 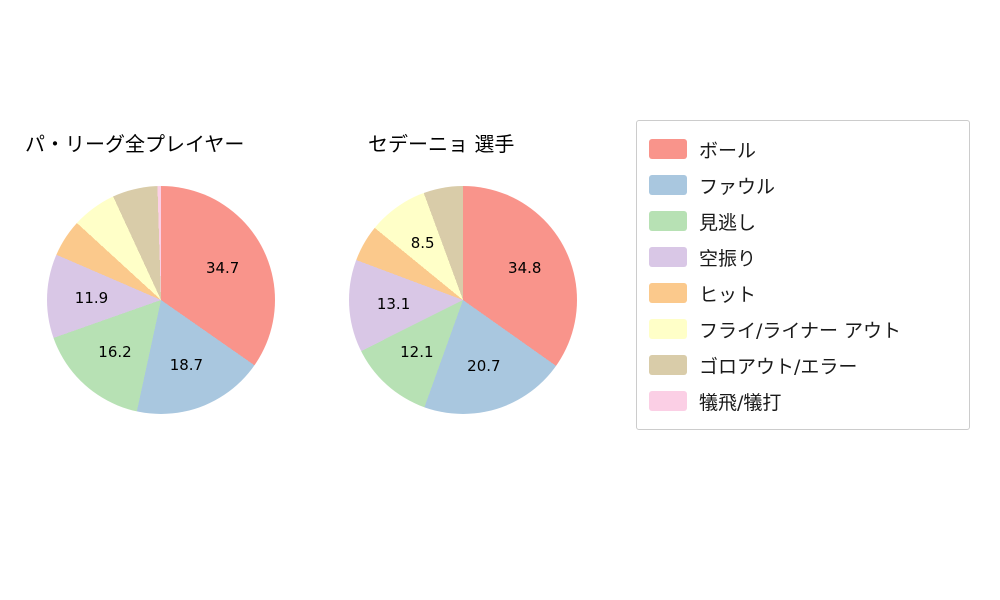 I want to click on legend-item: ヒット, so click(x=803, y=293).